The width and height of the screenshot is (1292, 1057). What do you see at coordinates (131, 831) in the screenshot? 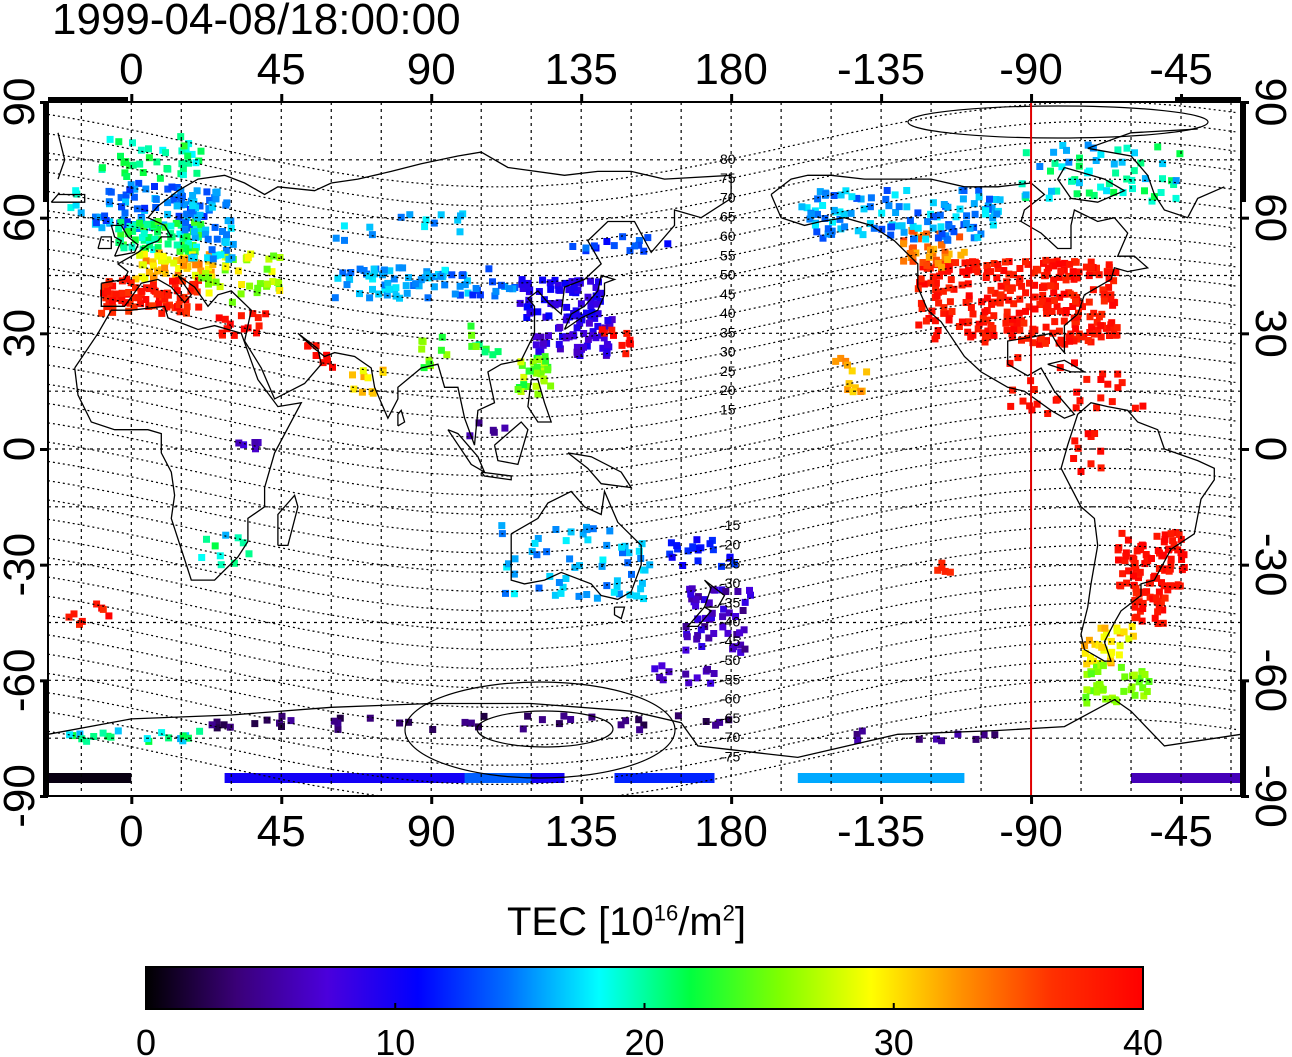
I see `lon-tick-label: 0` at bounding box center [131, 831].